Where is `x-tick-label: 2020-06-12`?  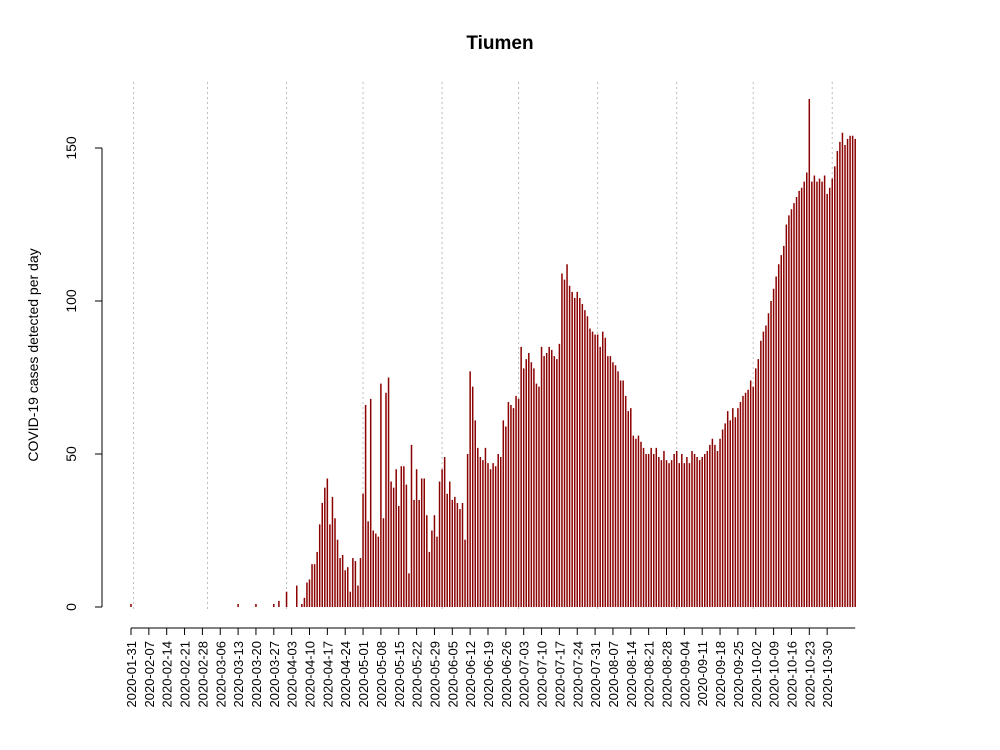 x-tick-label: 2020-06-12 is located at coordinates (470, 674).